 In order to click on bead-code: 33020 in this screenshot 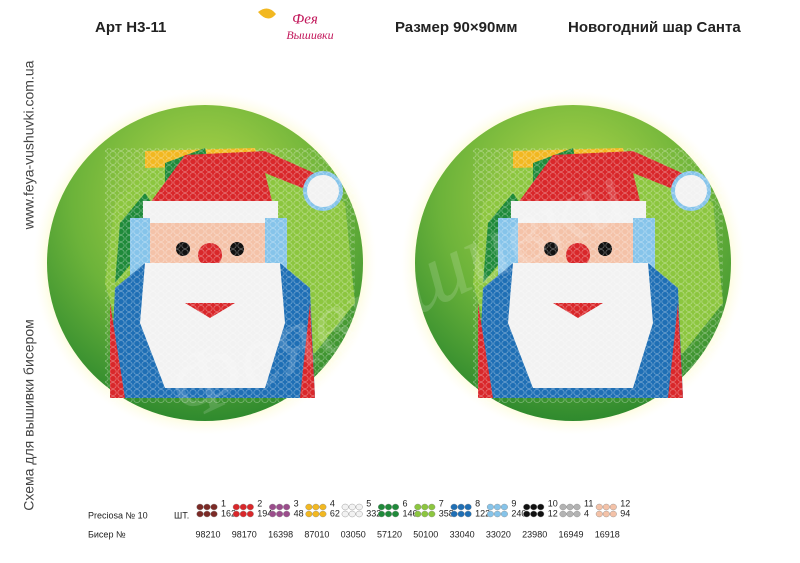, I will do `click(498, 534)`.